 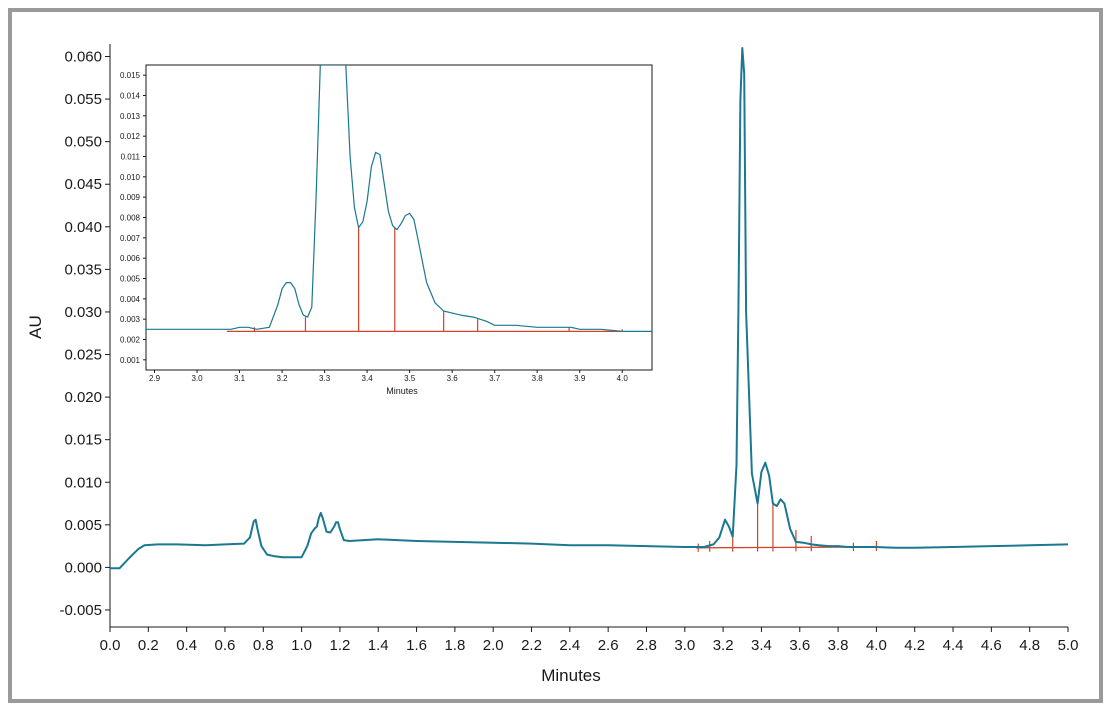 What do you see at coordinates (83, 99) in the screenshot?
I see `main-y-tick-label: 0.055` at bounding box center [83, 99].